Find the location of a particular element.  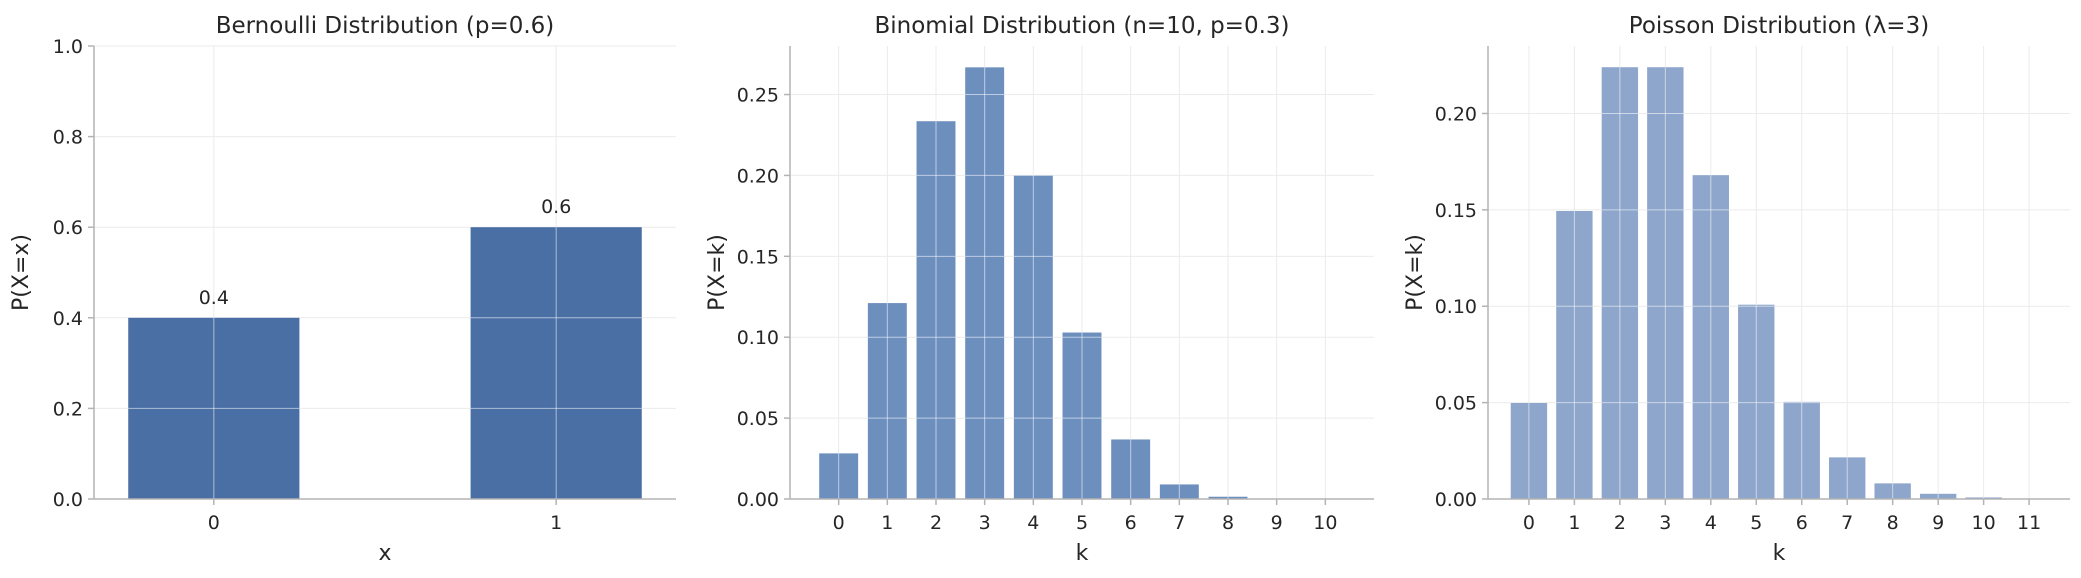

y-tick-label: 1.0 is located at coordinates (68, 47).